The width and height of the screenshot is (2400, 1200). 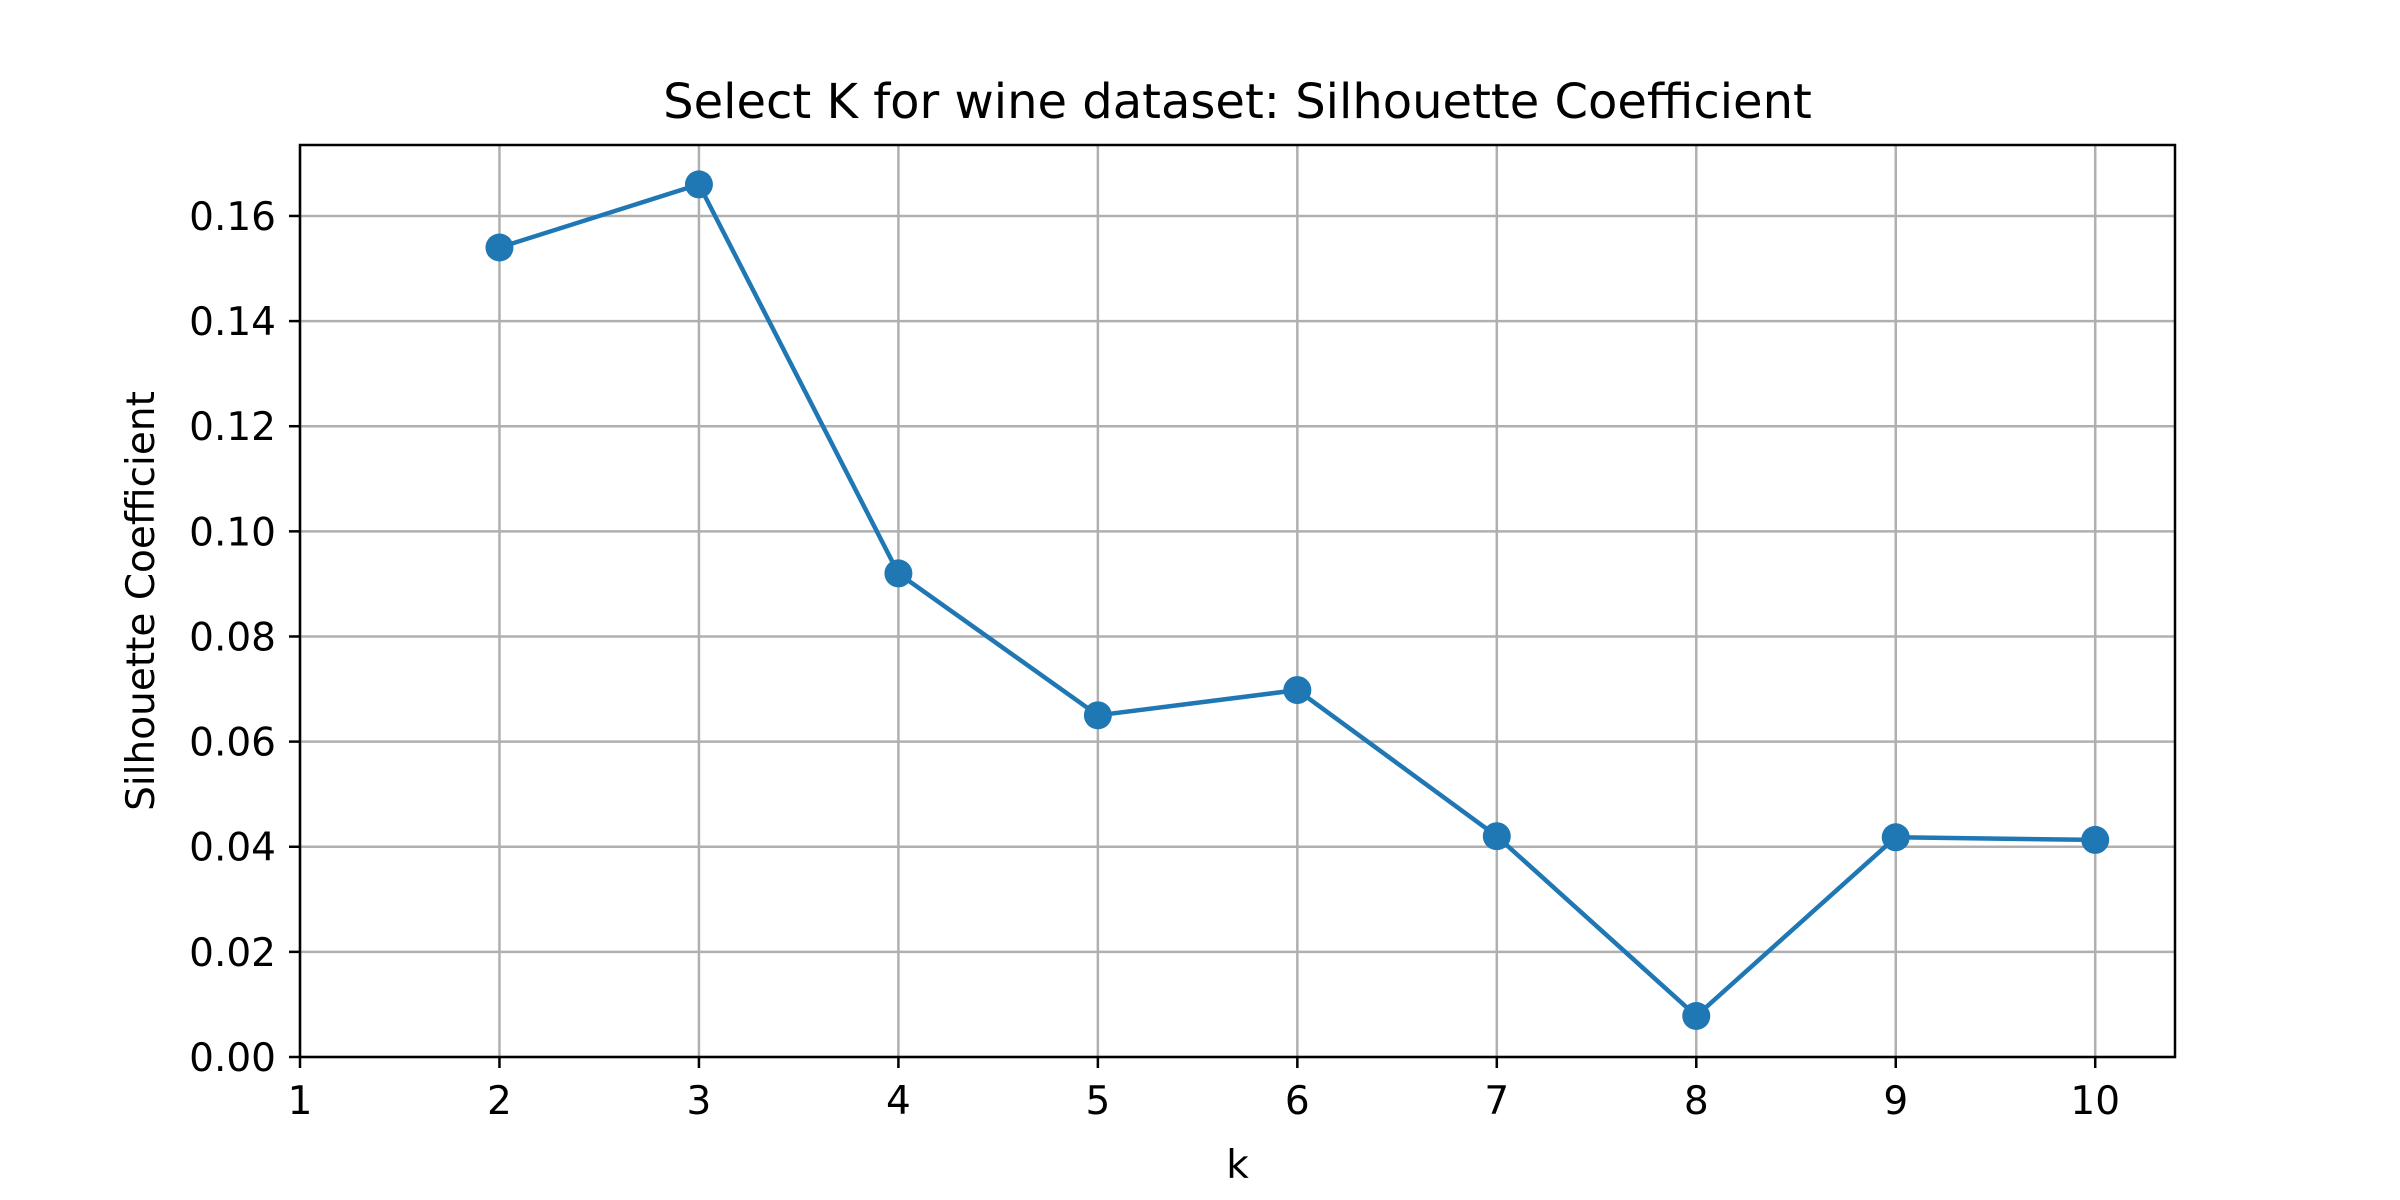 What do you see at coordinates (898, 1101) in the screenshot?
I see `x-tick-label: 4` at bounding box center [898, 1101].